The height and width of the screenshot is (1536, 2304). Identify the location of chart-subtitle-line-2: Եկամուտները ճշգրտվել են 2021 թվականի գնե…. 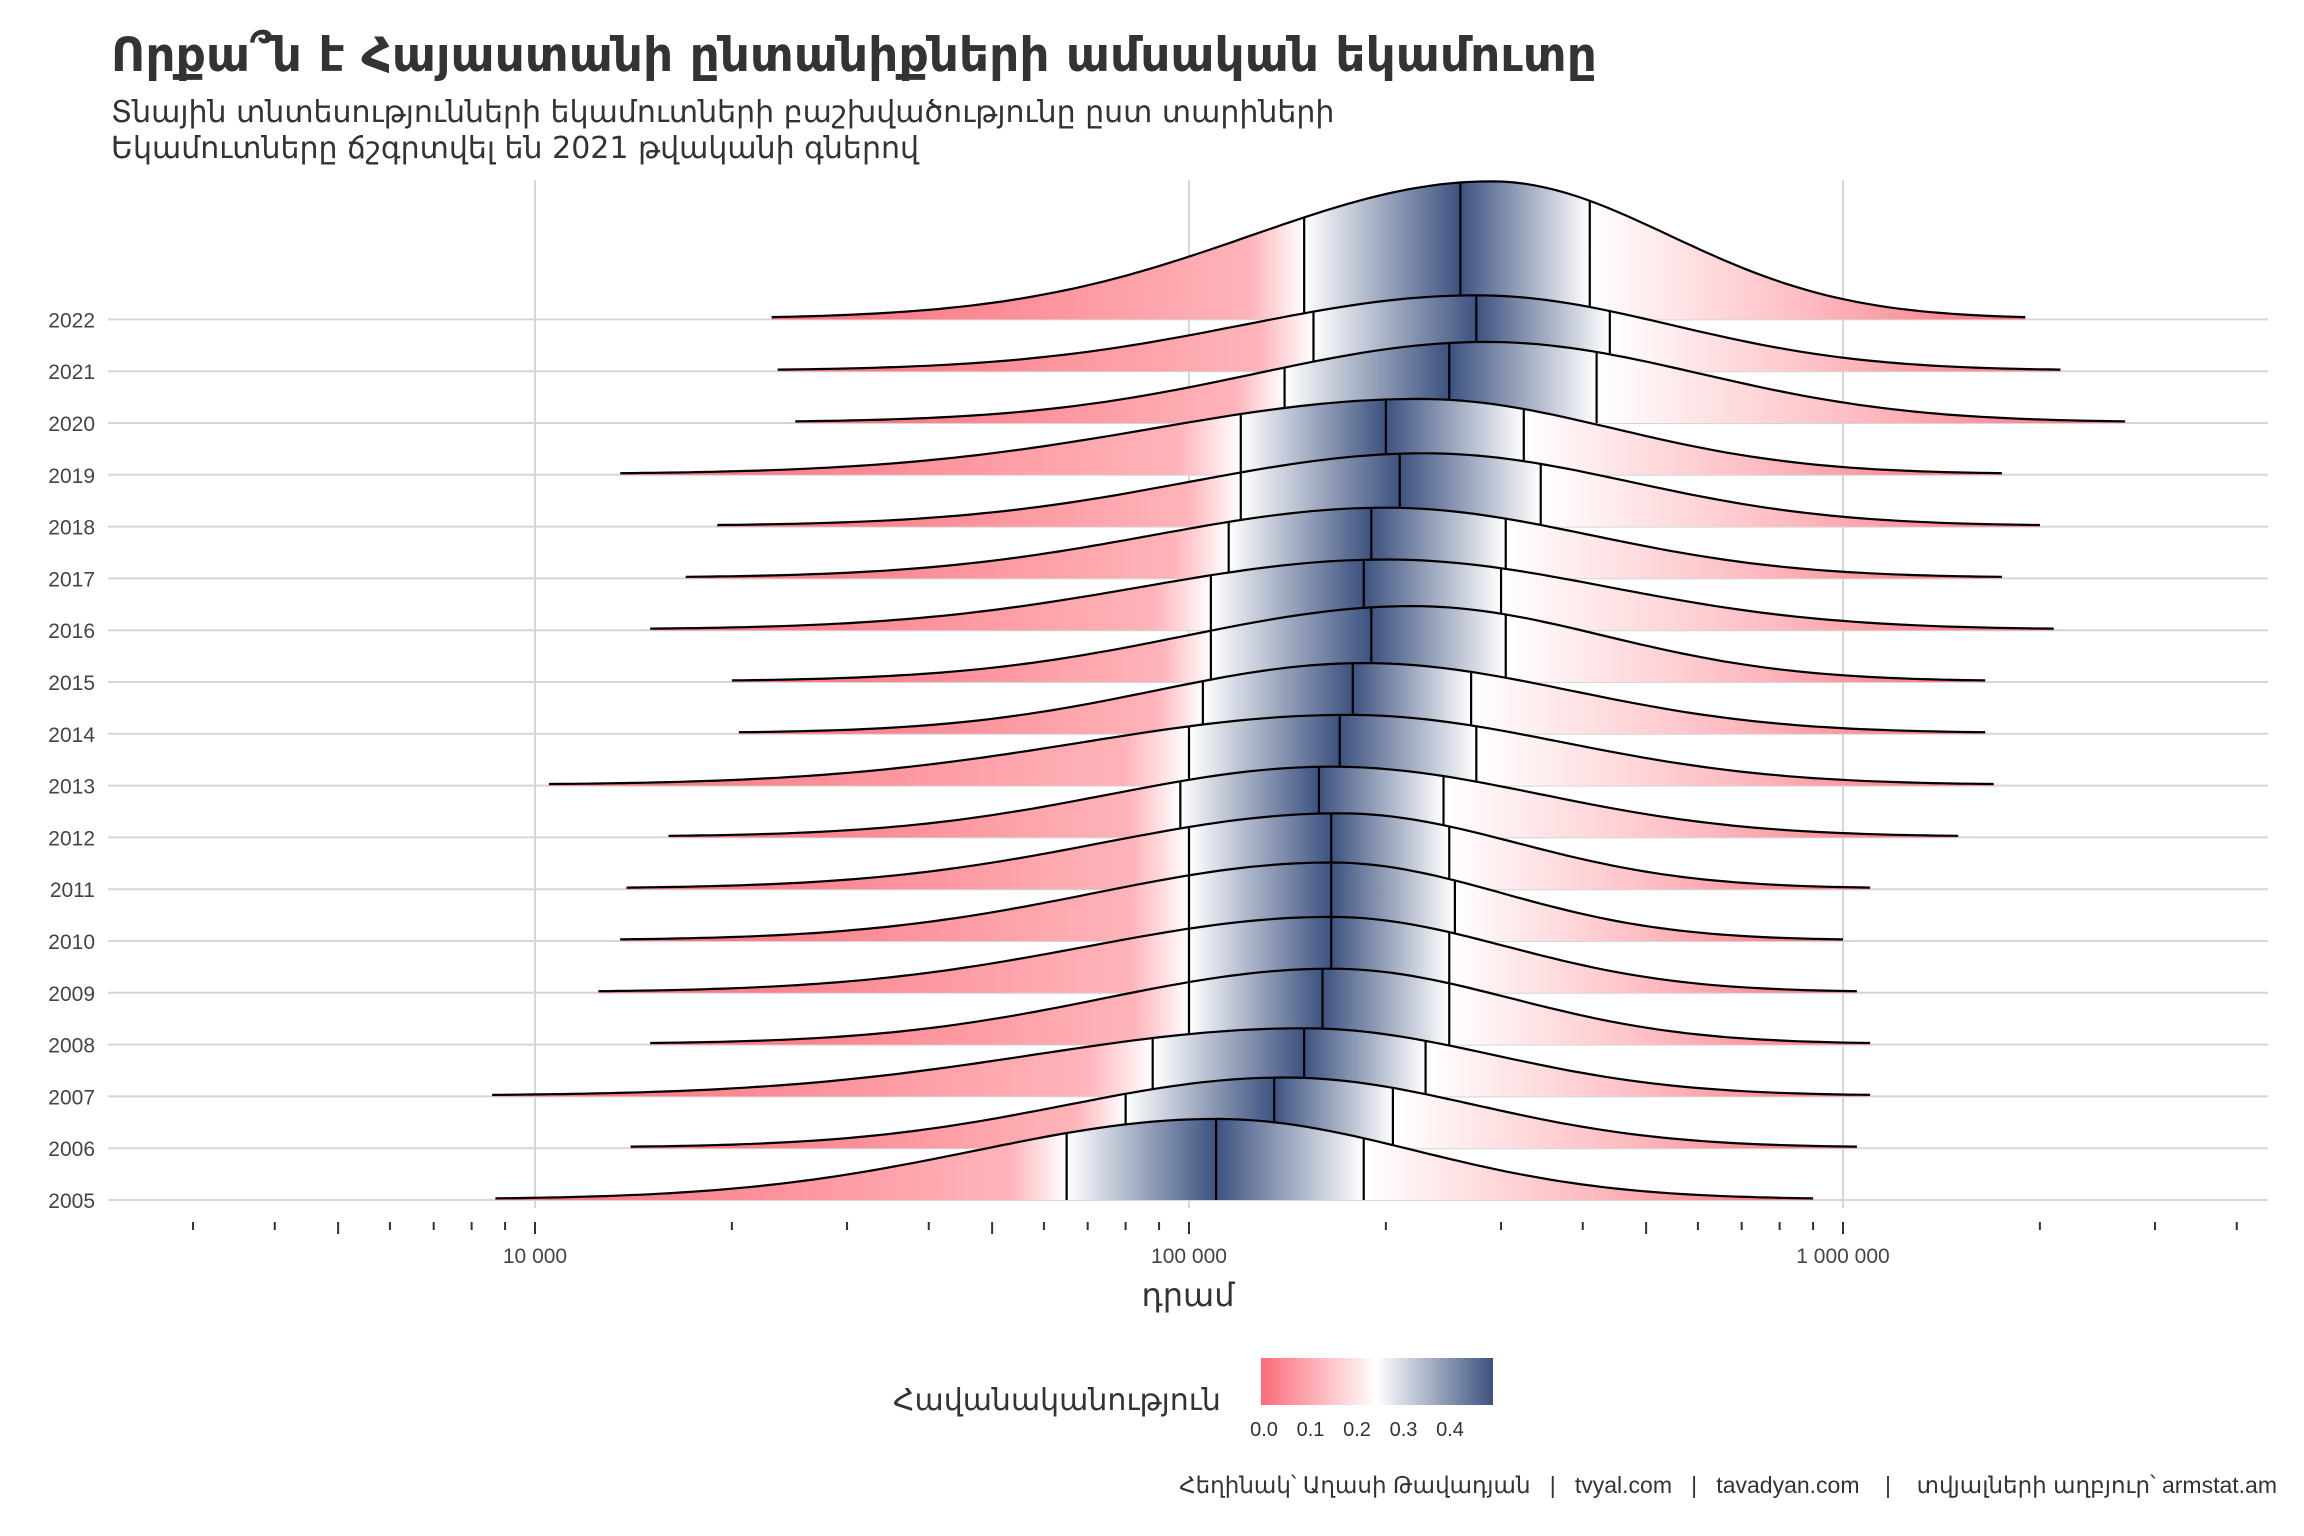
(515, 148).